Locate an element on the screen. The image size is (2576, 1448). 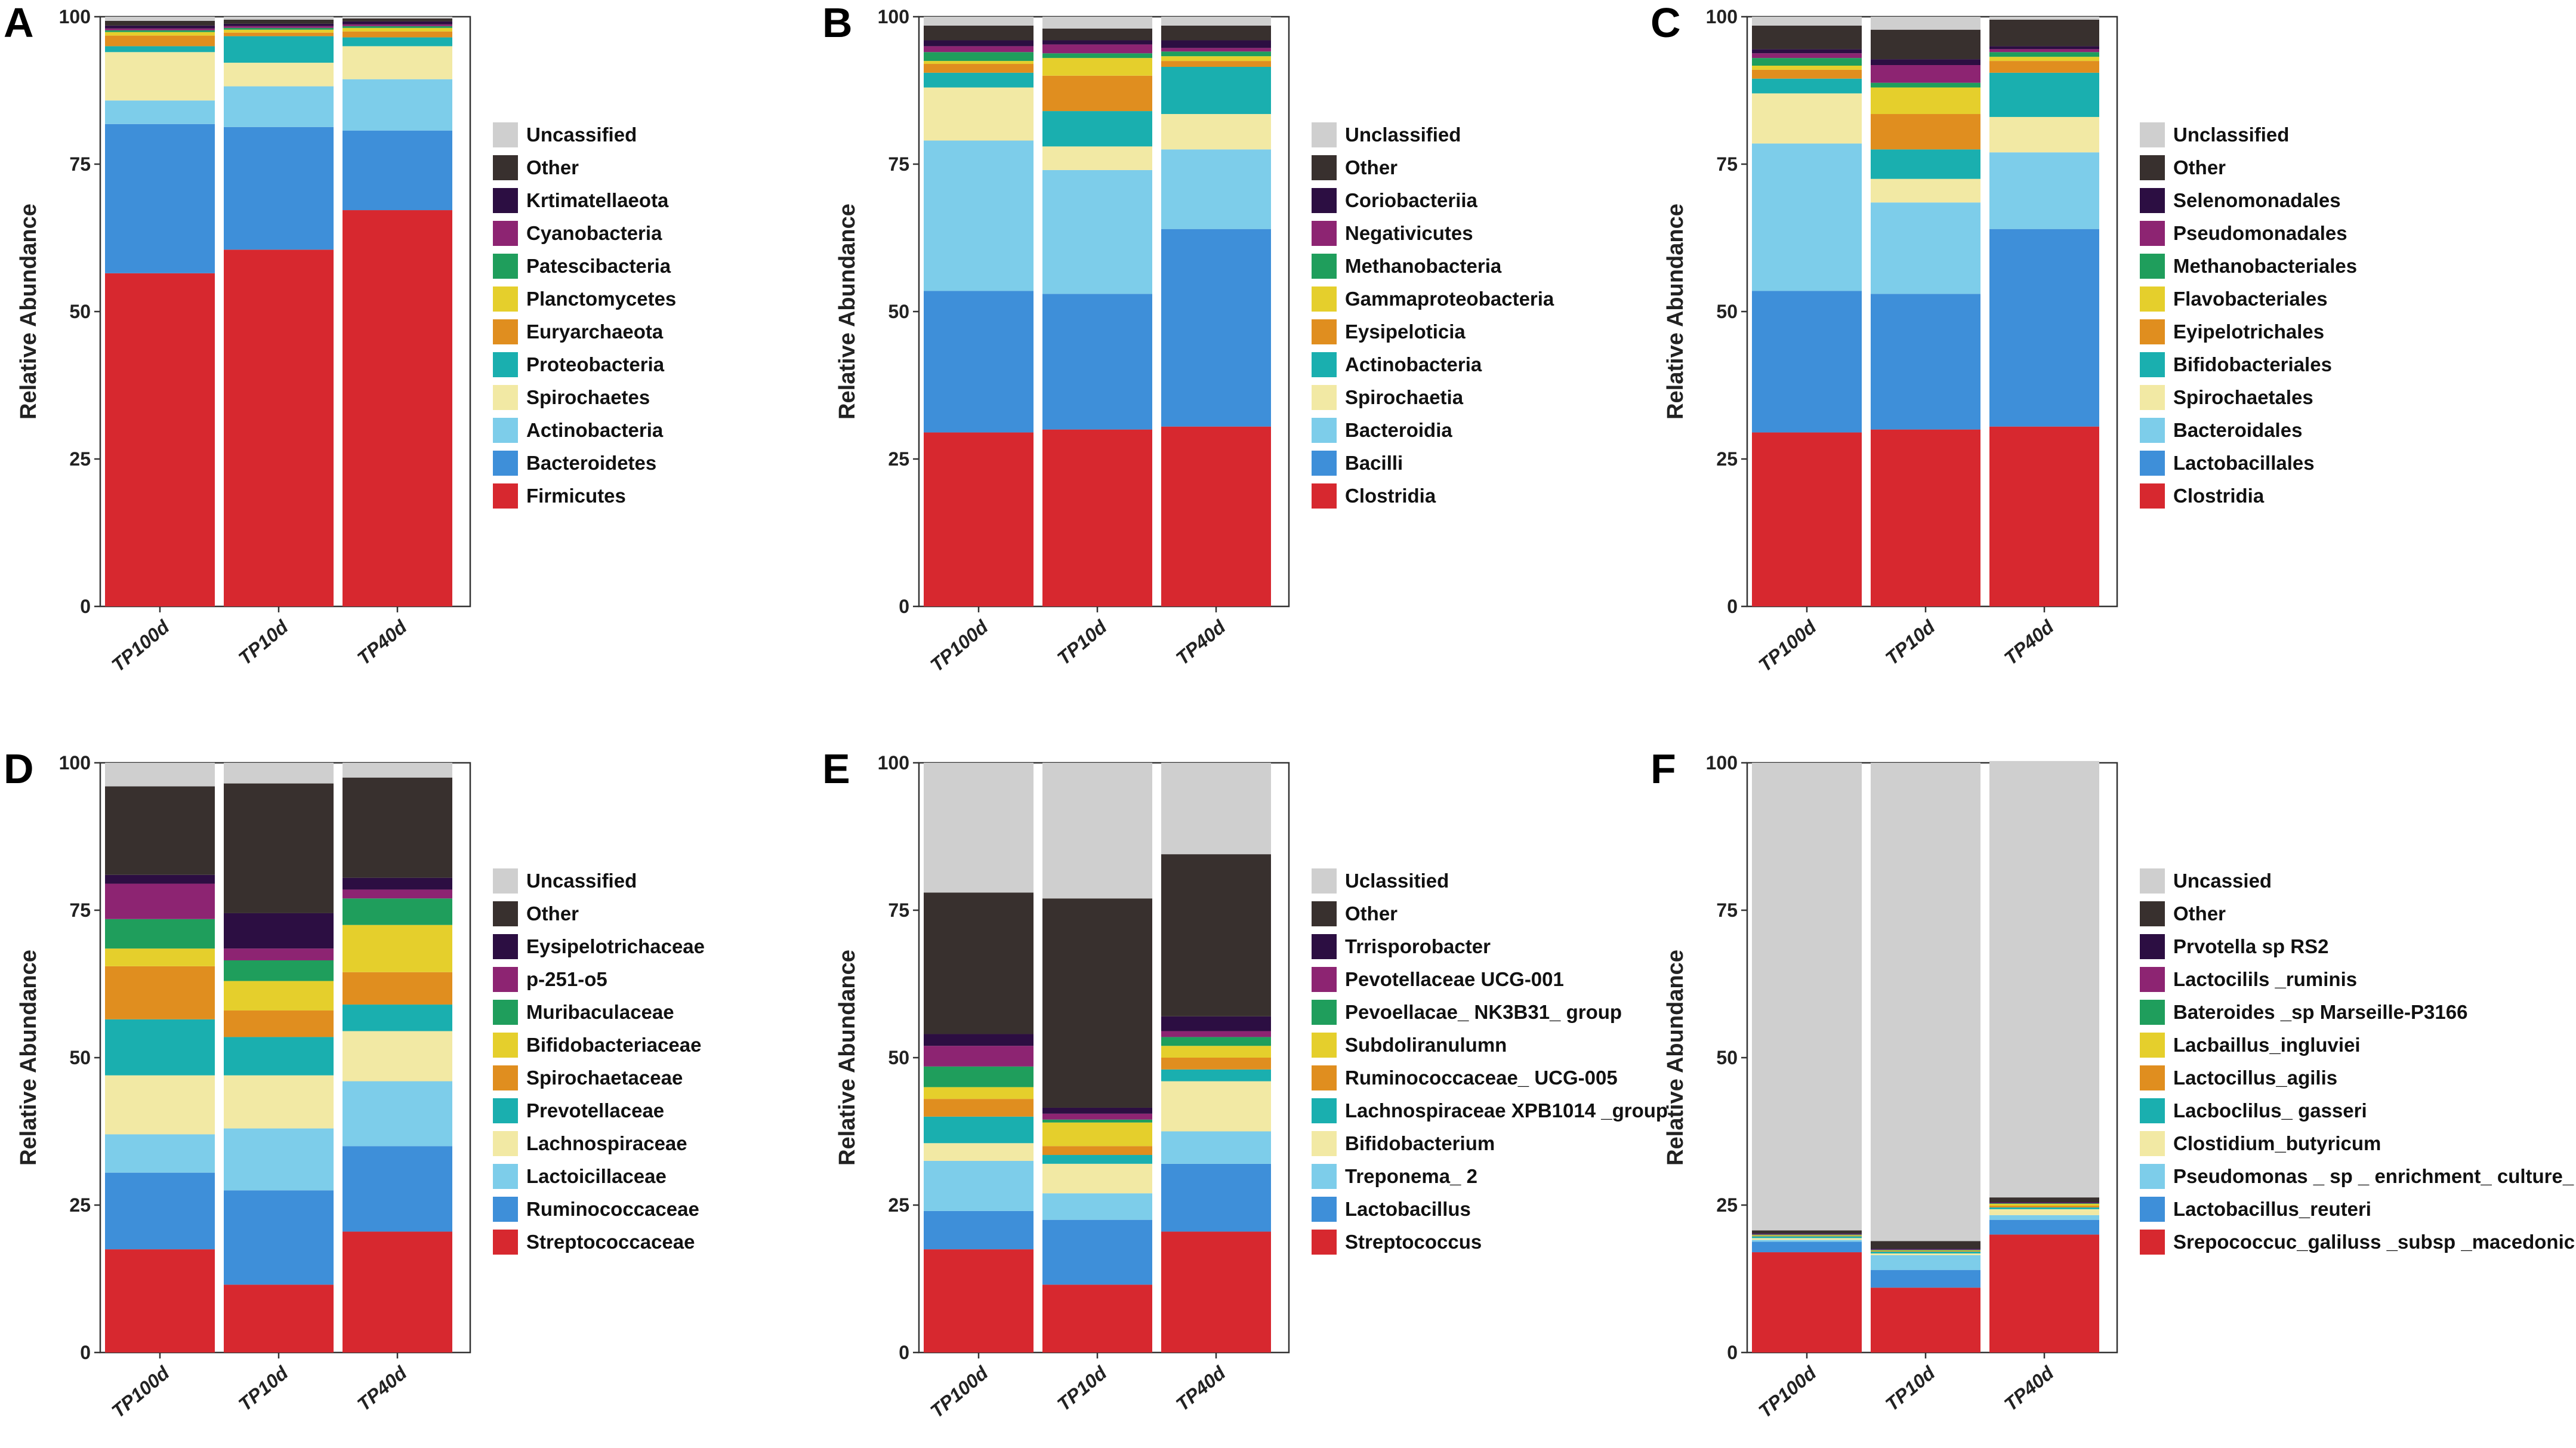
legend-item-c-2: Selenomonadales is located at coordinates (2240, 200).